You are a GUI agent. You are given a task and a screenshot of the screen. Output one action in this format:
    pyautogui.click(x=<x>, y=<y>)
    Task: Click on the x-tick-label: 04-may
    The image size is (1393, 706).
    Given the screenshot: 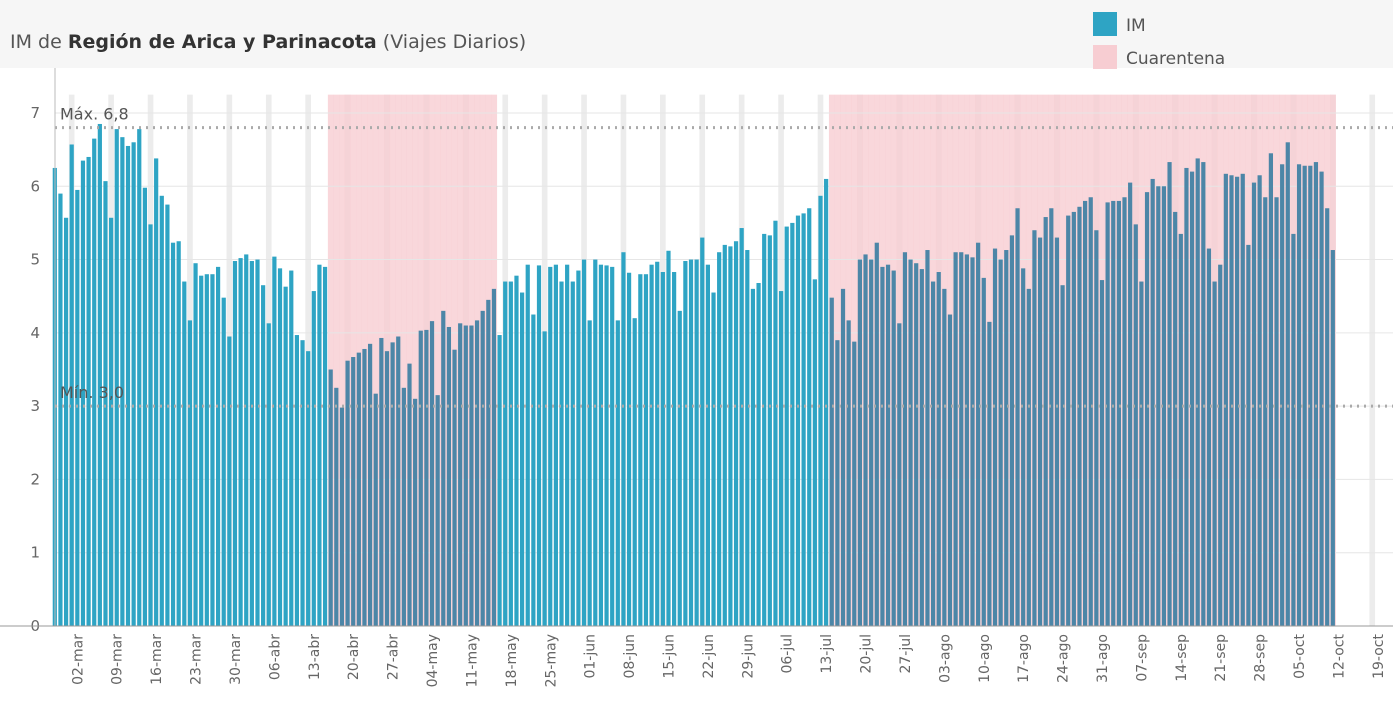 What is the action you would take?
    pyautogui.click(x=433, y=660)
    